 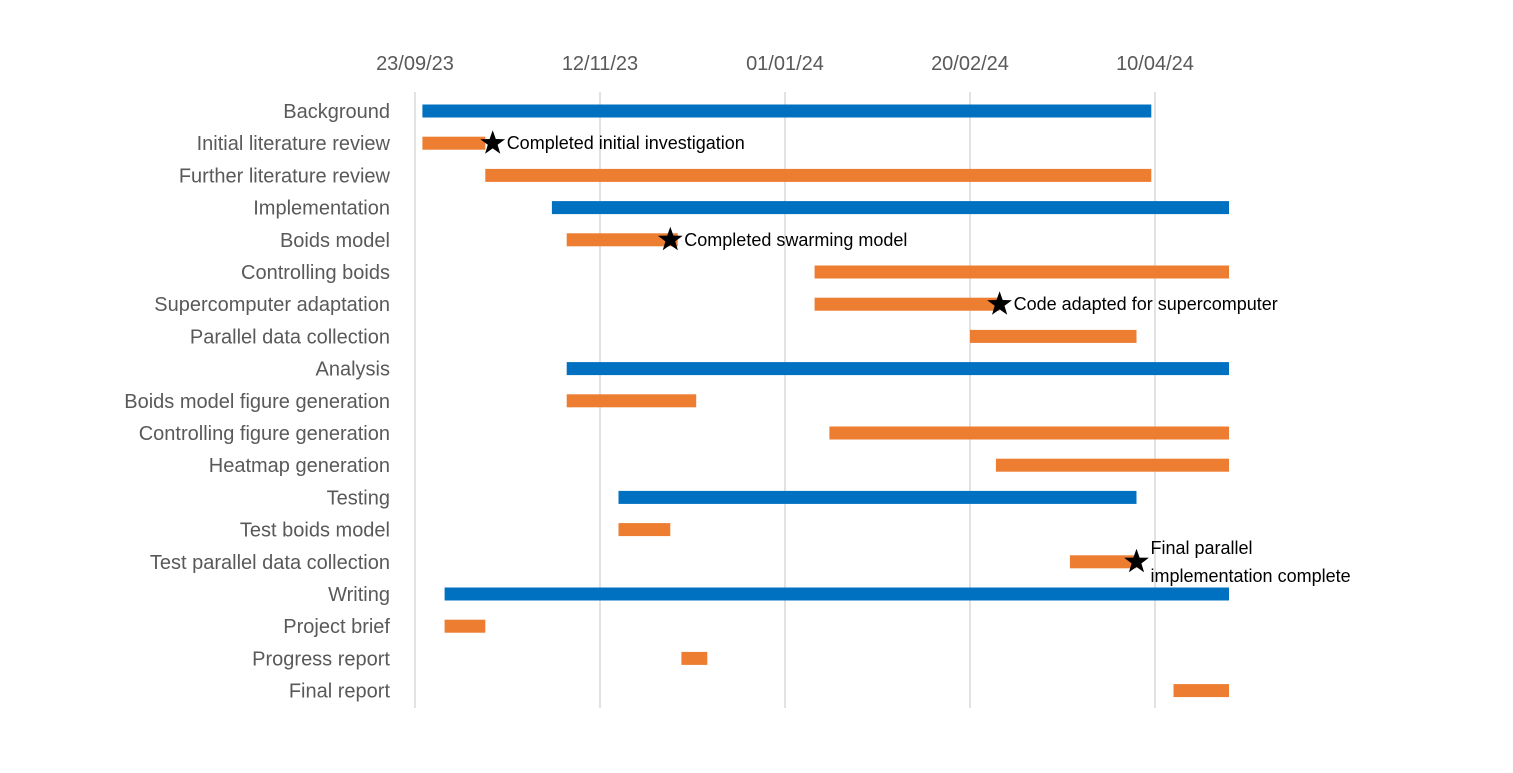 What do you see at coordinates (321, 659) in the screenshot?
I see `task-label: Progress report` at bounding box center [321, 659].